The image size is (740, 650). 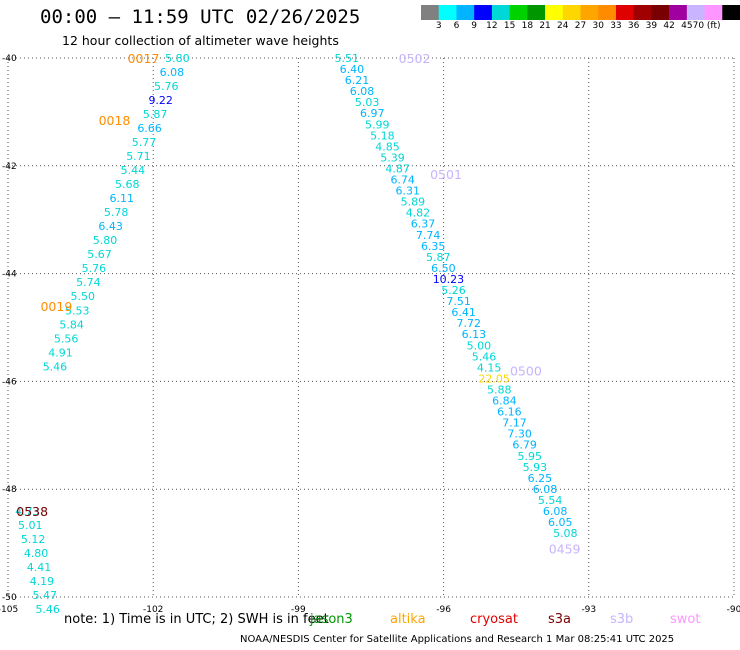 What do you see at coordinates (456, 26) in the screenshot?
I see `colorbar-label: 6` at bounding box center [456, 26].